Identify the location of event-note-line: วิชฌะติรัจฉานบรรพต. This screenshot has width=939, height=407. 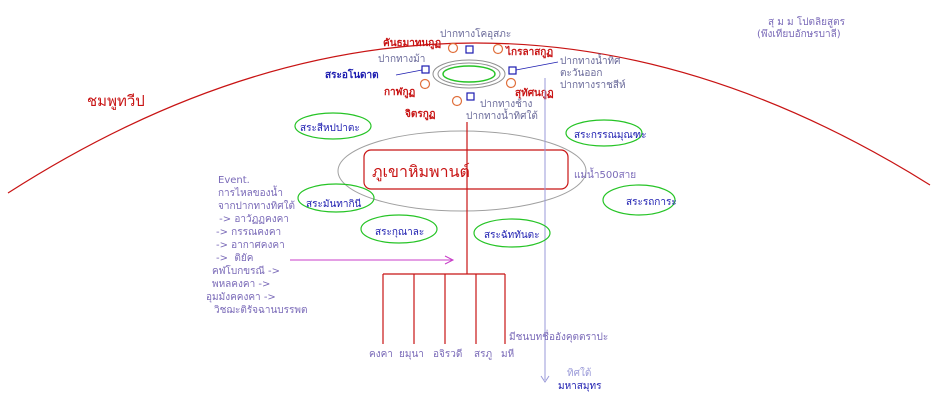
(261, 310).